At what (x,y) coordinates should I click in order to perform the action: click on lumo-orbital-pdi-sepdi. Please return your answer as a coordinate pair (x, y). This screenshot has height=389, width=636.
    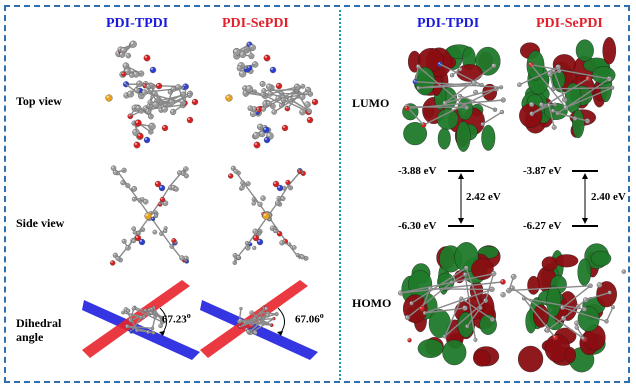
    Looking at the image, I should click on (567, 88).